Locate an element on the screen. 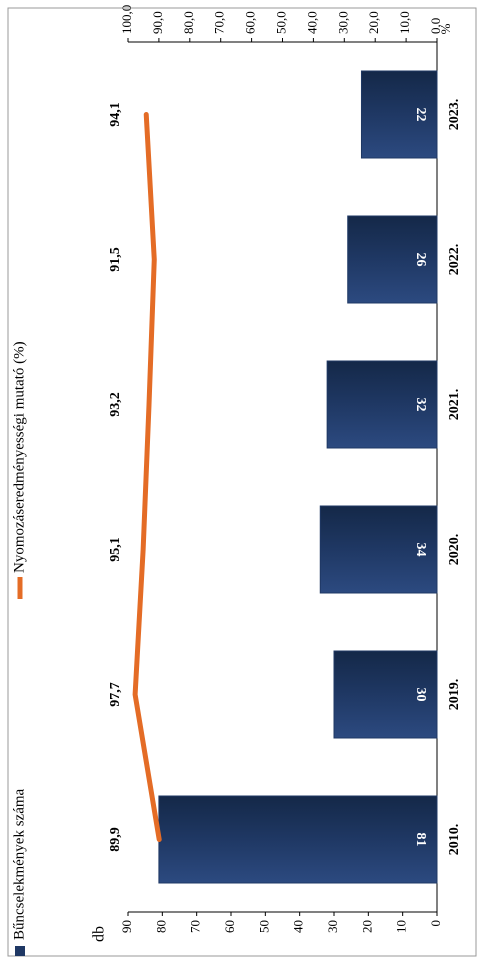  bar-value-label: 32 is located at coordinates (420, 405).